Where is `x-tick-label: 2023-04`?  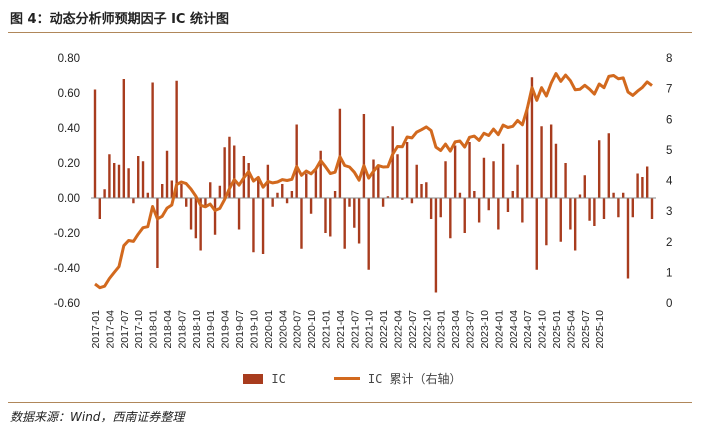 x-tick-label: 2023-04 is located at coordinates (456, 329).